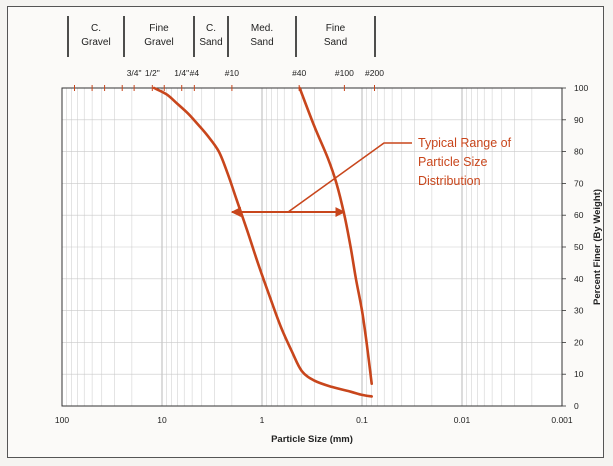  I want to click on y-tick-label: 20, so click(579, 342).